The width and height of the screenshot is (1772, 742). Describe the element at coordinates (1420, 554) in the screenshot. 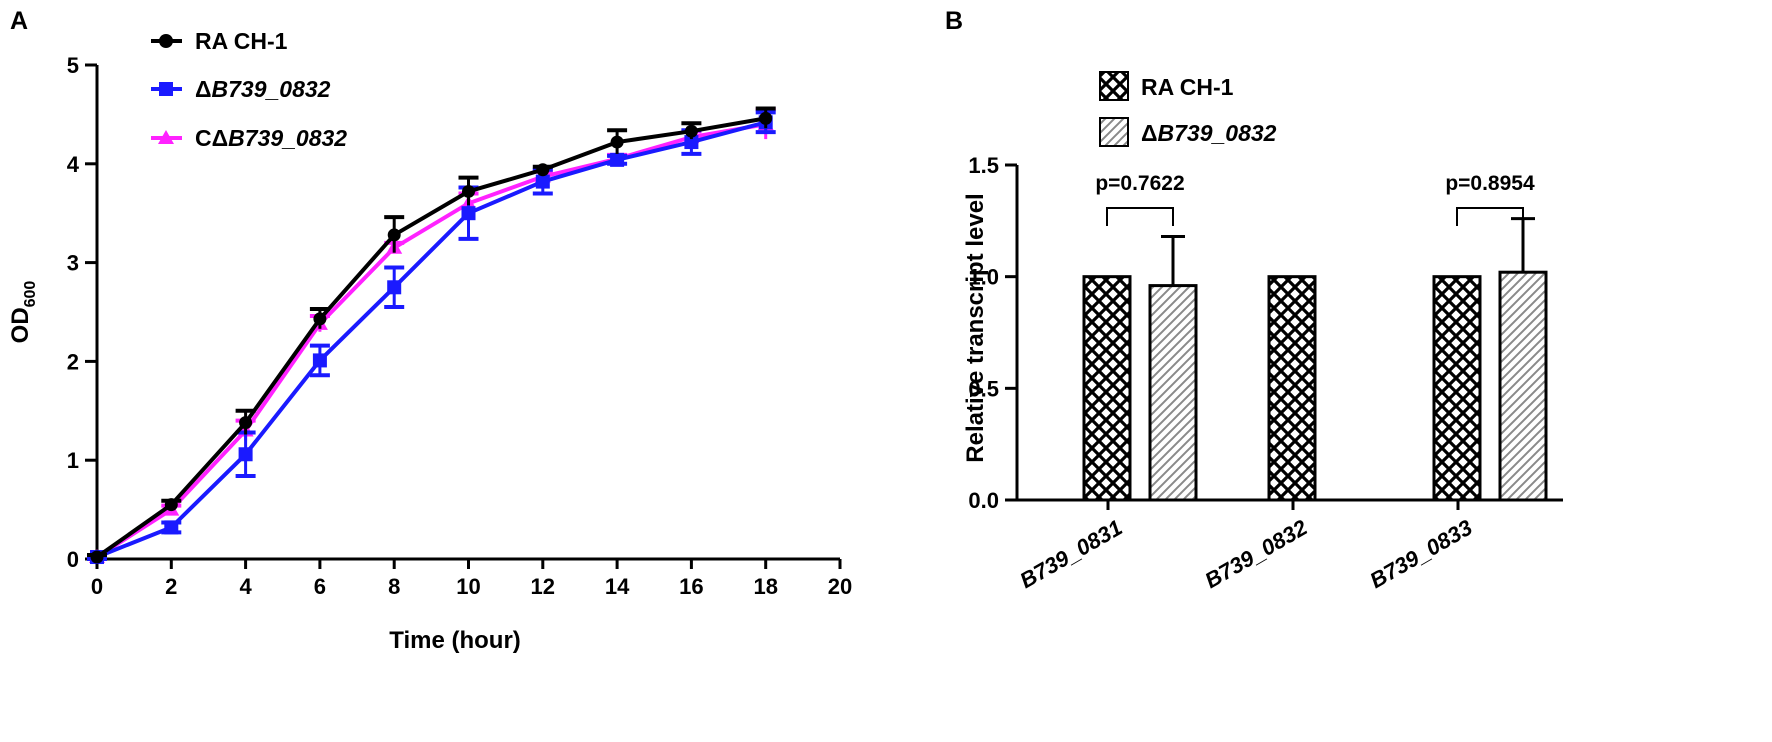

I see `panel-b-category-label: B739_0833` at that location.